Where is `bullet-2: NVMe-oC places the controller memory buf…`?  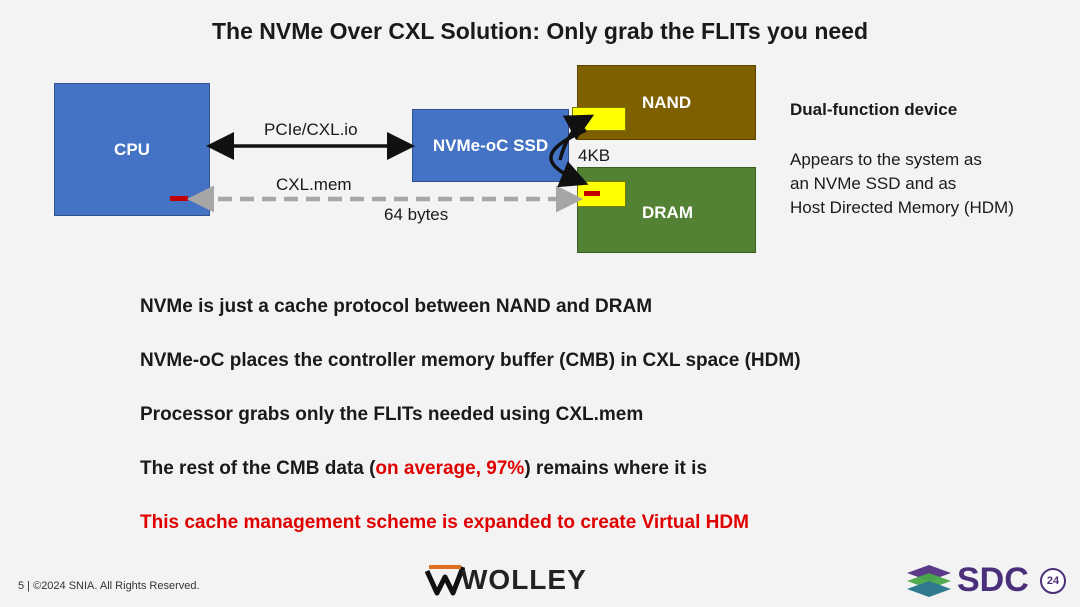
bullet-2: NVMe-oC places the controller memory buf… is located at coordinates (470, 360).